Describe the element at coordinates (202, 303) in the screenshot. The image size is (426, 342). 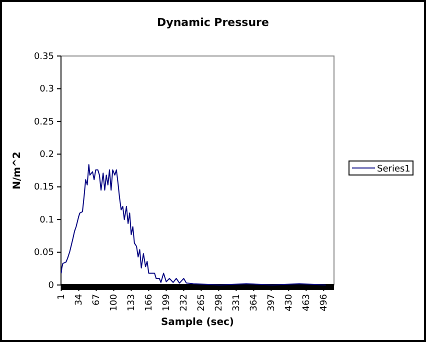
I see `x-tick-label: 265` at that location.